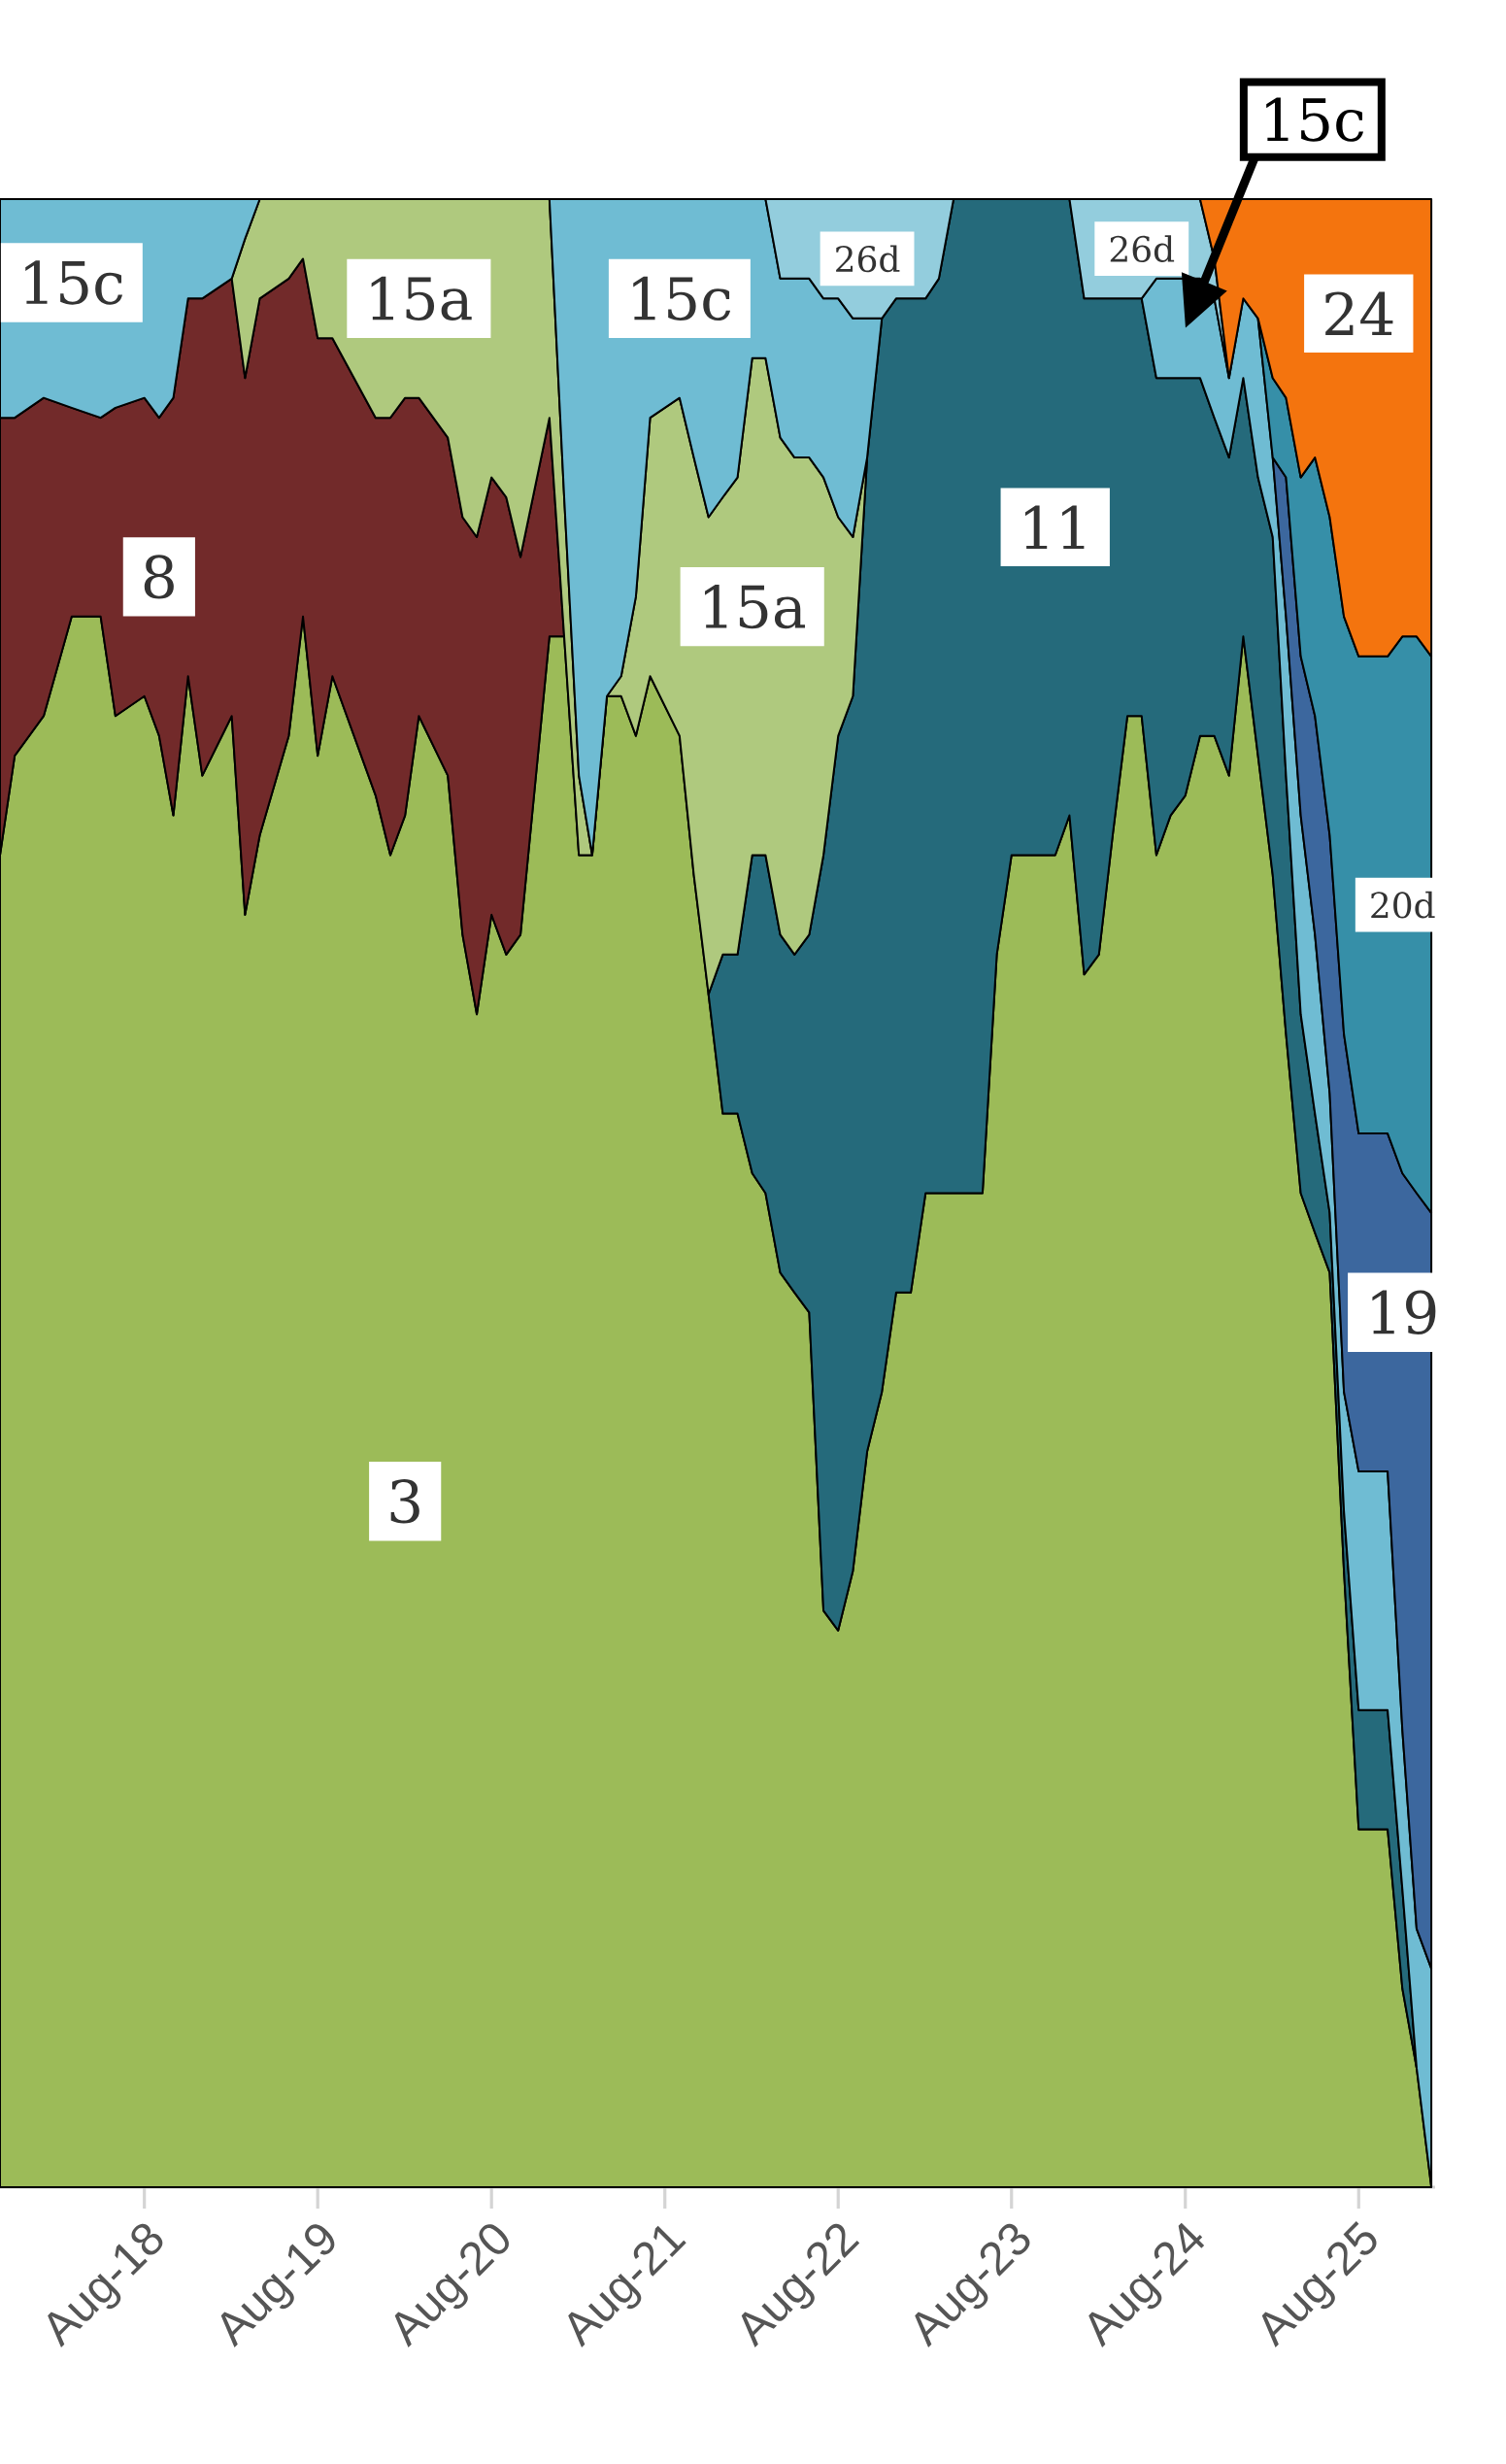 The height and width of the screenshot is (2464, 1506). Describe the element at coordinates (1403, 905) in the screenshot. I see `series-label: 20d` at that location.